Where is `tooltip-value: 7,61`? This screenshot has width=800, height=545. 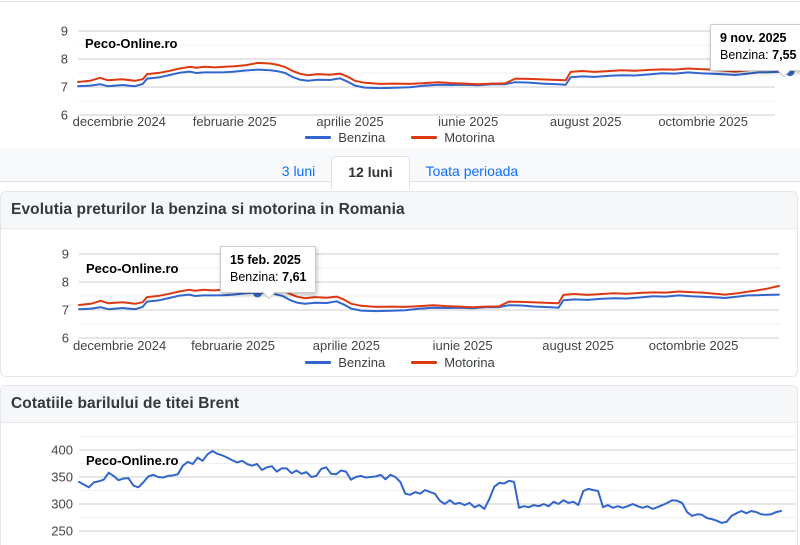
tooltip-value: 7,61 is located at coordinates (294, 277).